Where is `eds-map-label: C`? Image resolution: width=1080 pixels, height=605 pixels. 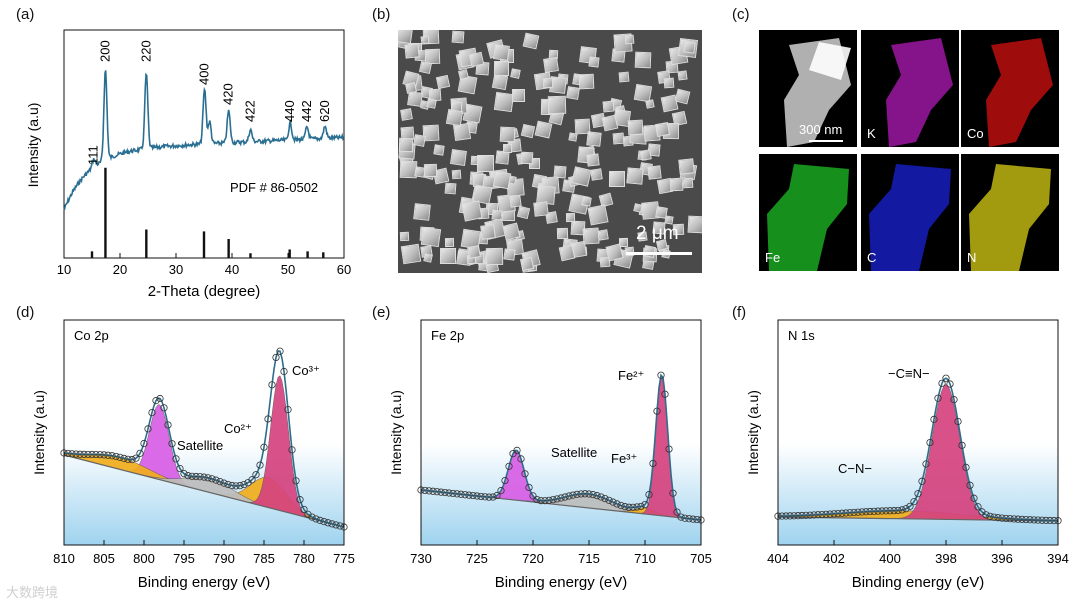 eds-map-label: C is located at coordinates (872, 257).